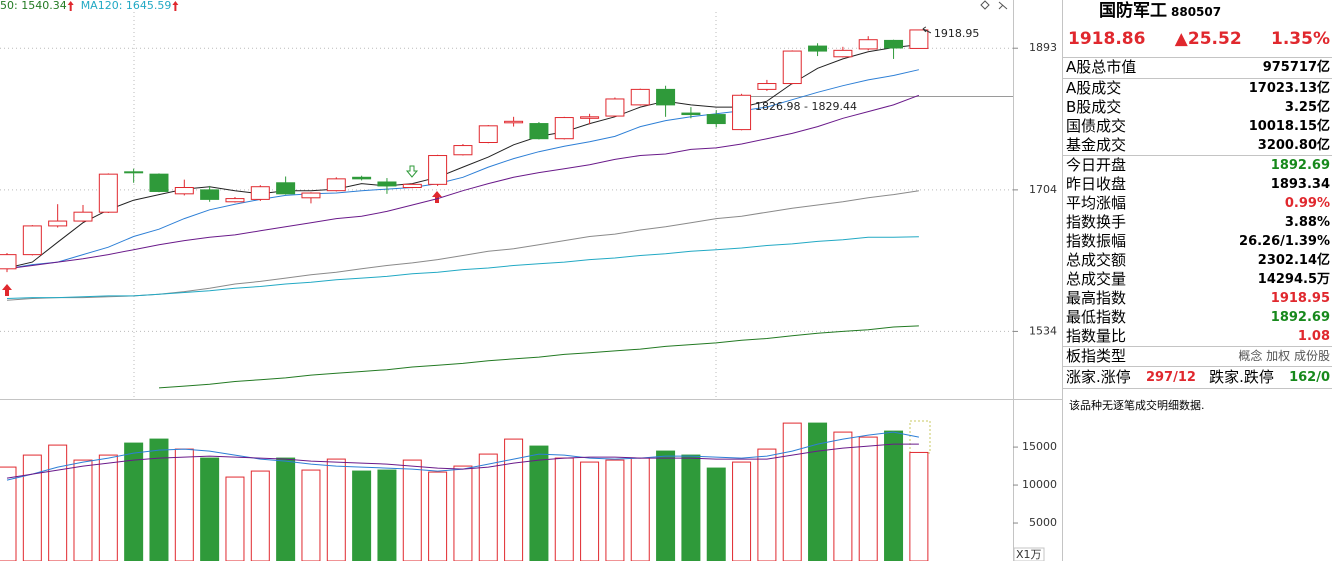  Describe the element at coordinates (957, 33) in the screenshot. I see `annotation: 1918.95` at that location.